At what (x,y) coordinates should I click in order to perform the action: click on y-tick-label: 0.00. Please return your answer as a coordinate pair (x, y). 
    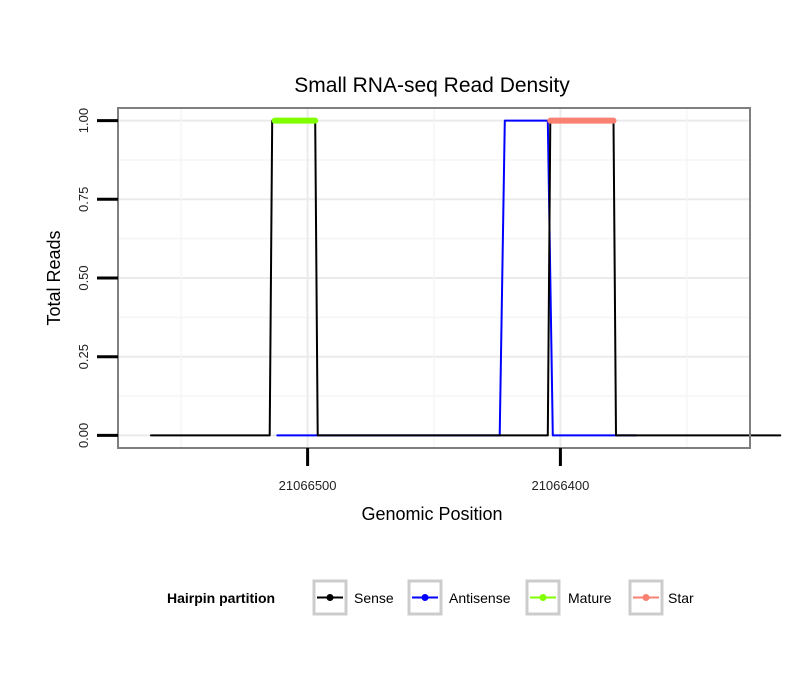
    Looking at the image, I should click on (83, 435).